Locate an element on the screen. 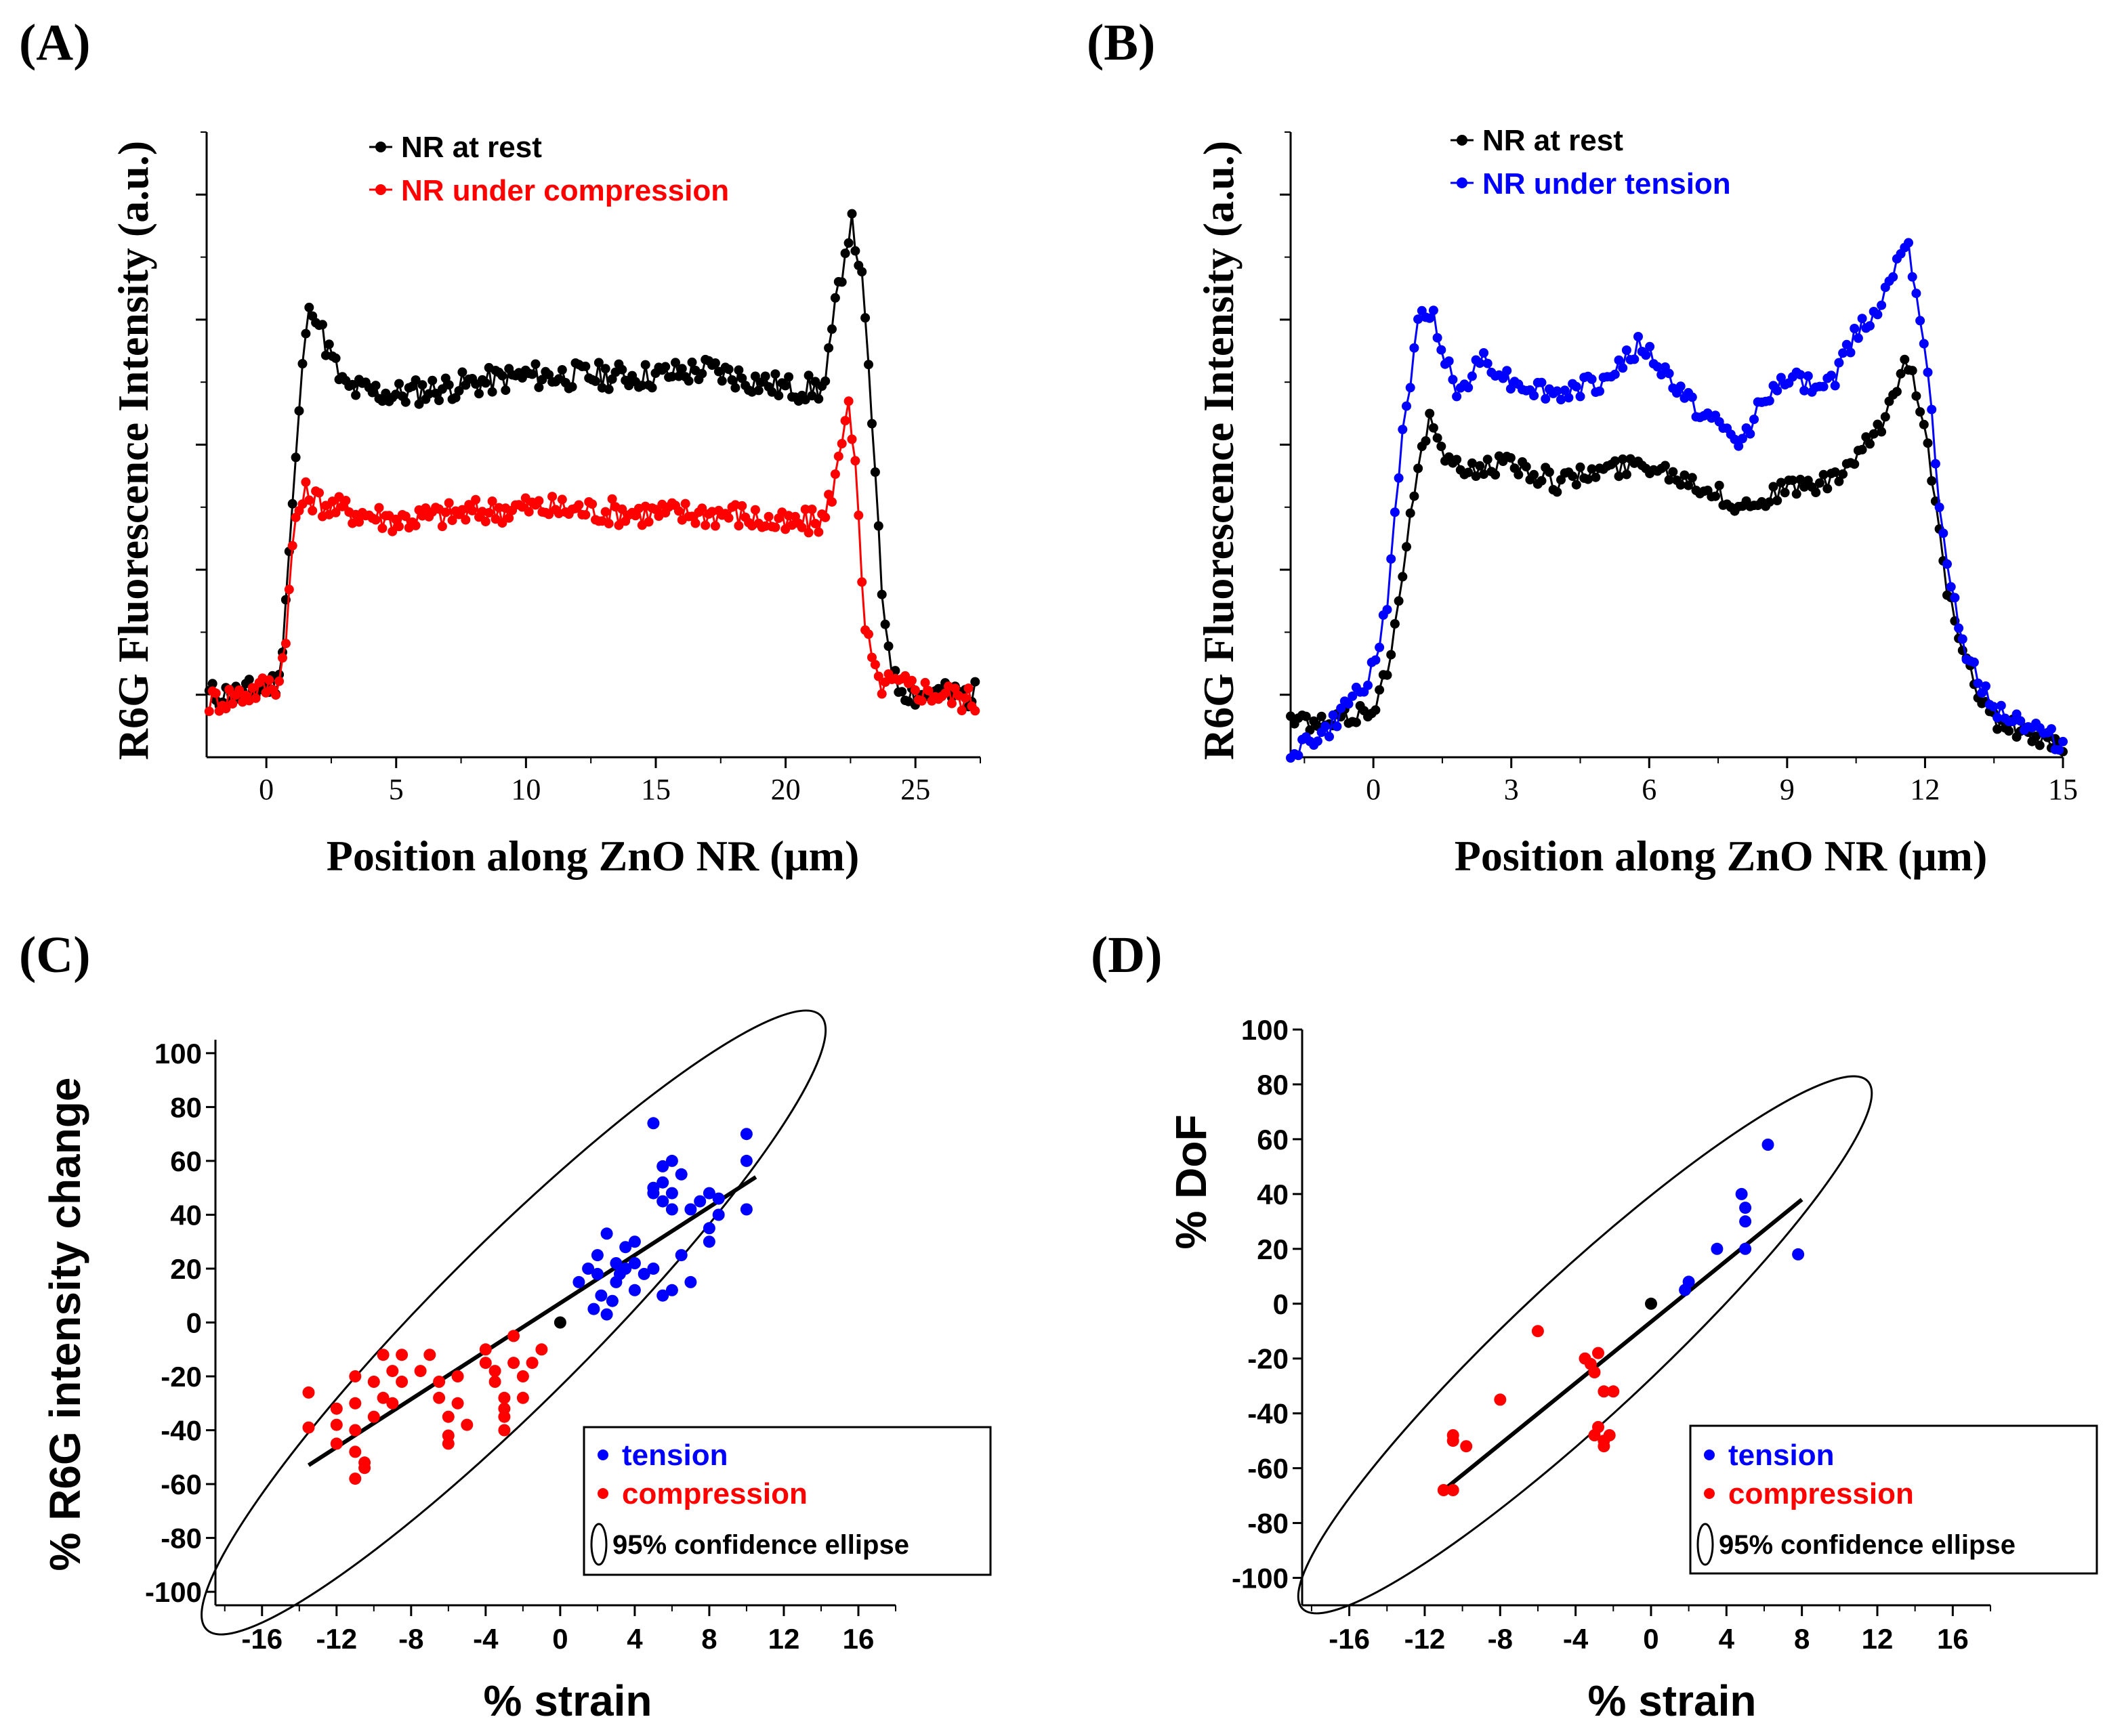 The image size is (2107, 1736). origin-point is located at coordinates (1651, 1303).